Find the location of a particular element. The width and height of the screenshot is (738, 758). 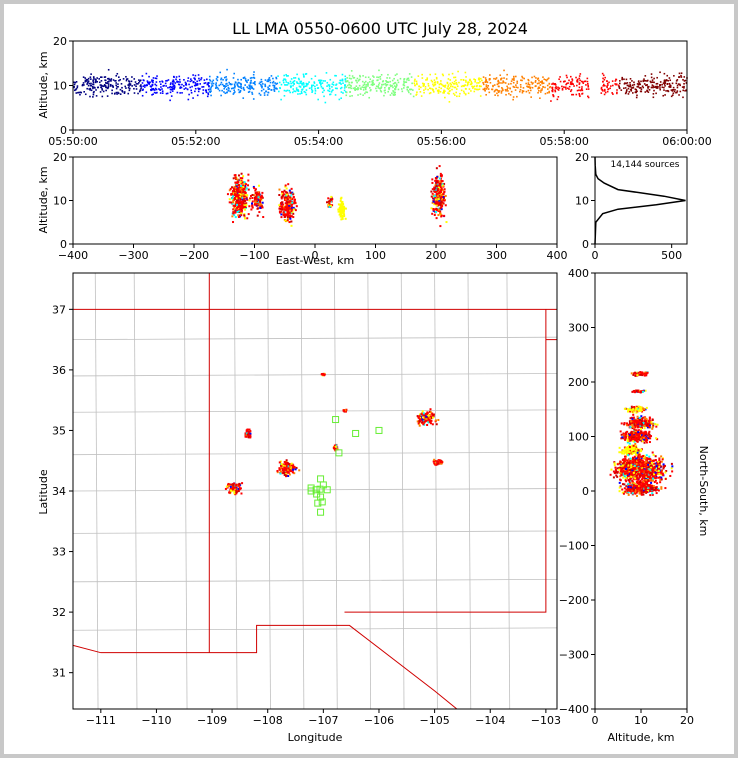

alt-axis-tick-label: 20 is located at coordinates (60, 157).